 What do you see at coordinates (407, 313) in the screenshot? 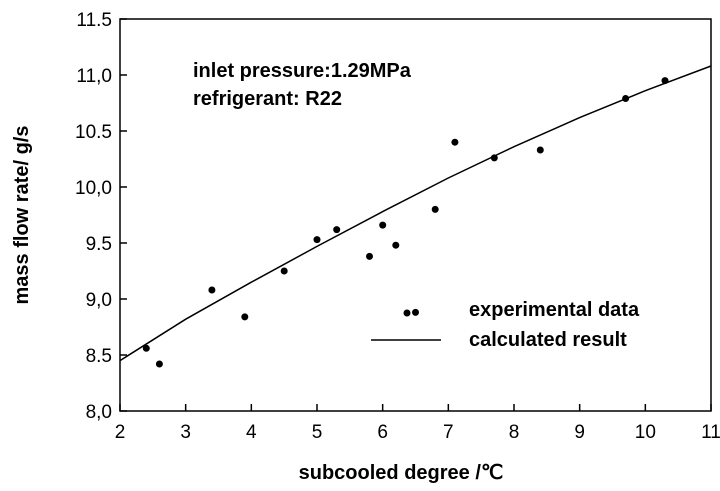
I see `legend-marker-experimental-data` at bounding box center [407, 313].